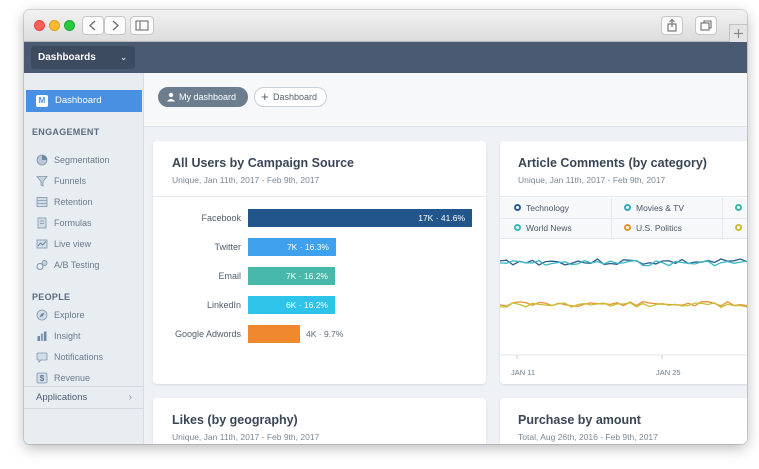 This screenshot has width=759, height=469. What do you see at coordinates (360, 218) in the screenshot?
I see `bar-facebook: 17K · 41.6%` at bounding box center [360, 218].